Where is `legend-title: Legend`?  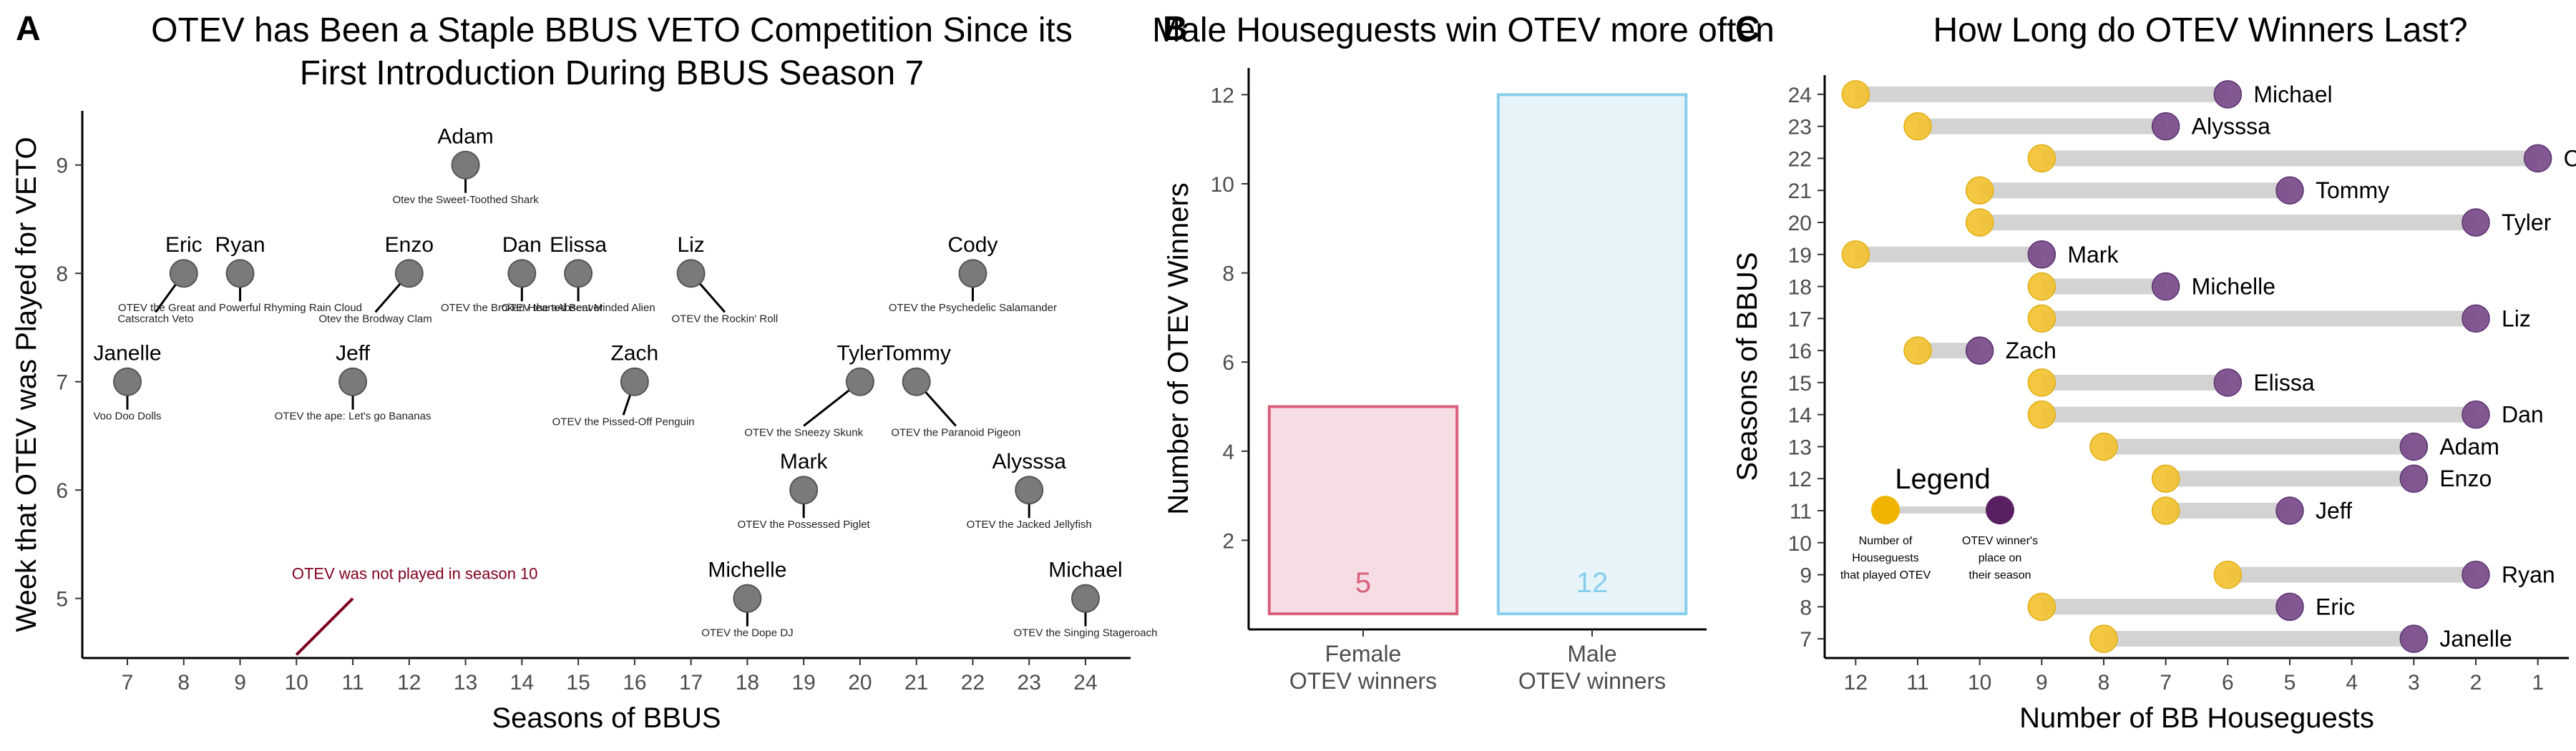
legend-title: Legend is located at coordinates (1942, 479).